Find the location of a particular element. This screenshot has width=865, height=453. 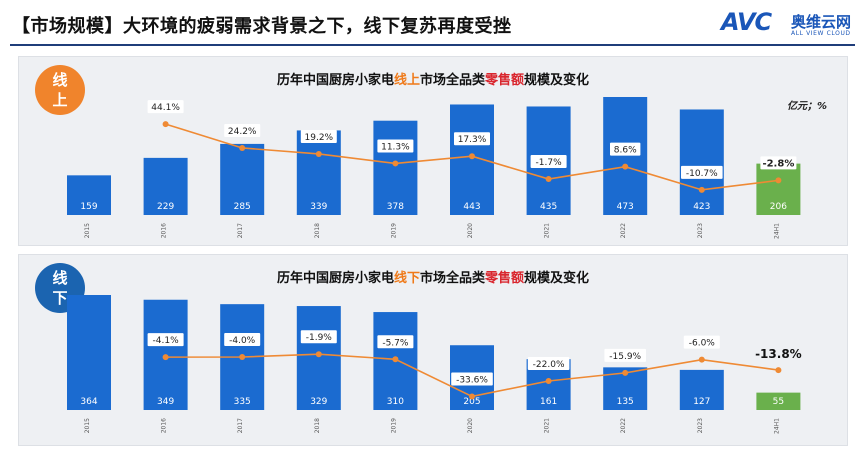

online-tick-label: 2018 is located at coordinates (317, 230).